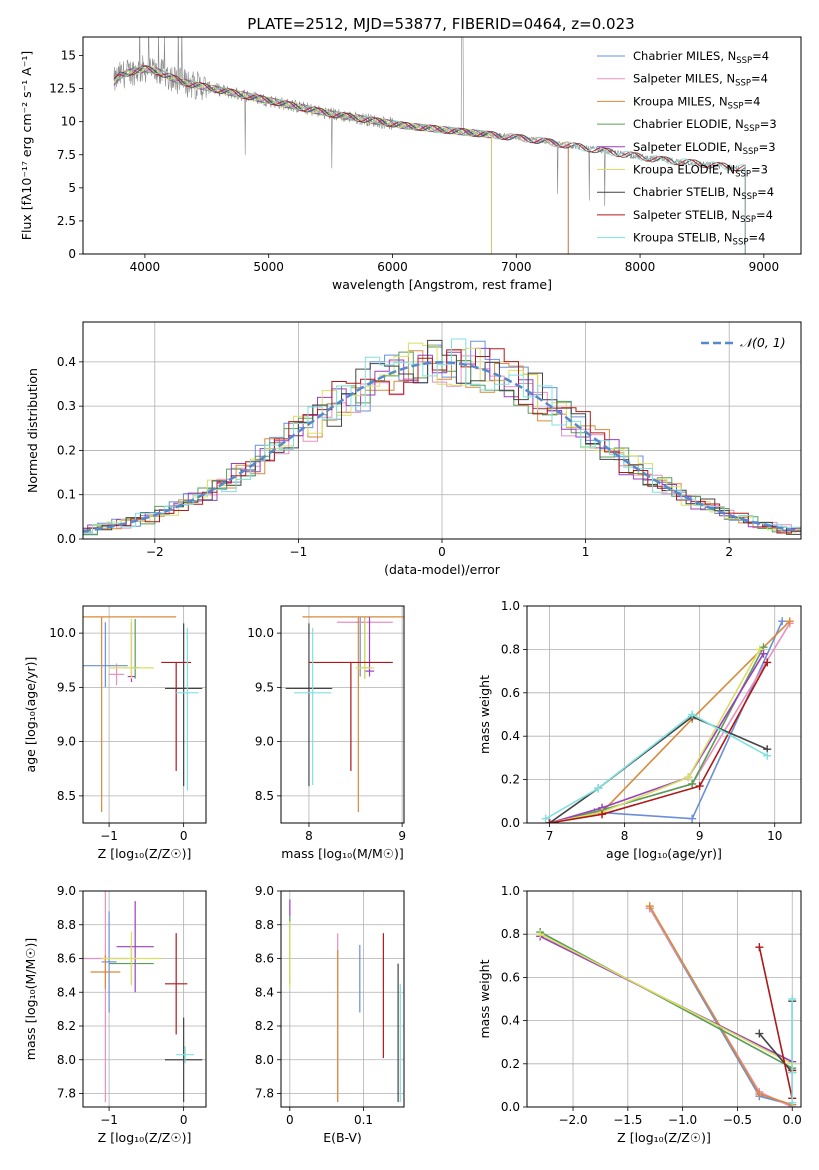 The width and height of the screenshot is (819, 1170). I want to click on y-axis-label: mass [log₁₀(M/M☉)], so click(30, 999).